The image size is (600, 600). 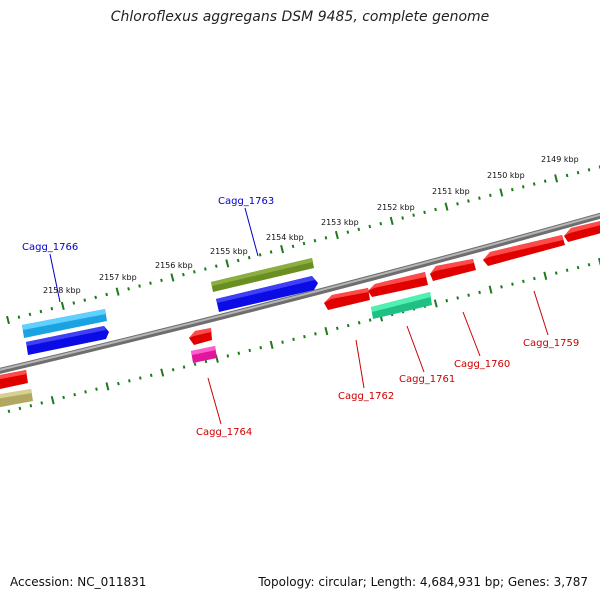 What do you see at coordinates (16, 398) in the screenshot?
I see `reverse-gene-left-edge-khaki` at bounding box center [16, 398].